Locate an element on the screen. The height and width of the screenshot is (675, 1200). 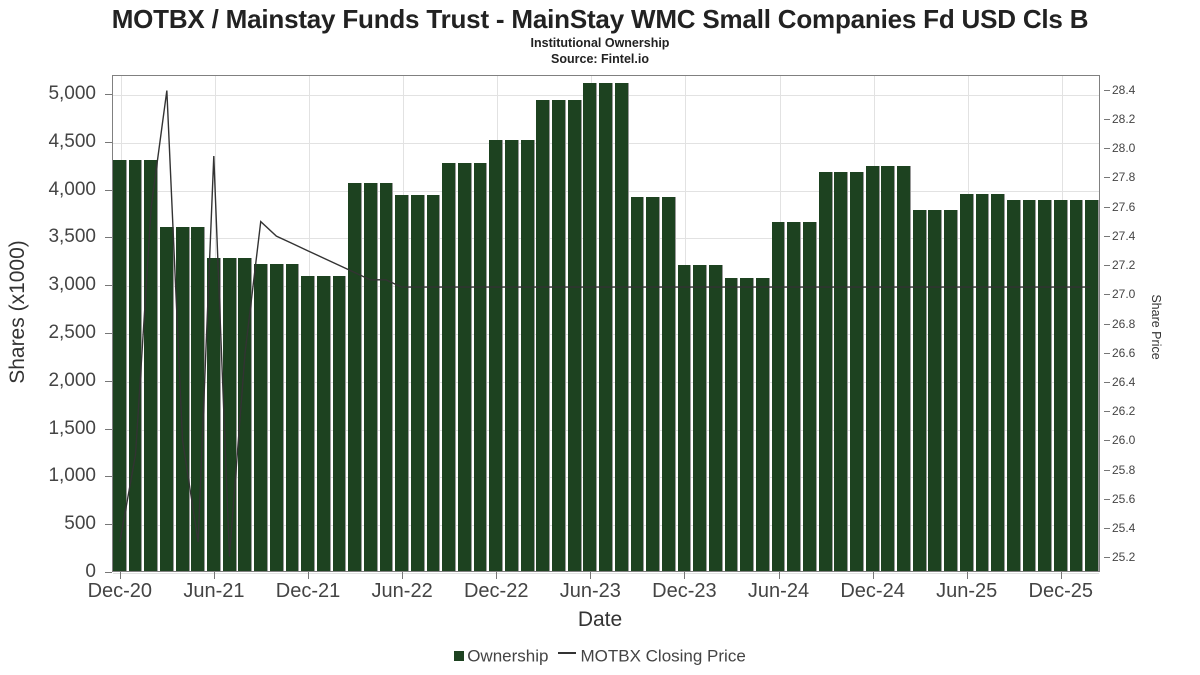
chart-legend: Ownership MOTBX Closing Price is located at coordinates (600, 656).